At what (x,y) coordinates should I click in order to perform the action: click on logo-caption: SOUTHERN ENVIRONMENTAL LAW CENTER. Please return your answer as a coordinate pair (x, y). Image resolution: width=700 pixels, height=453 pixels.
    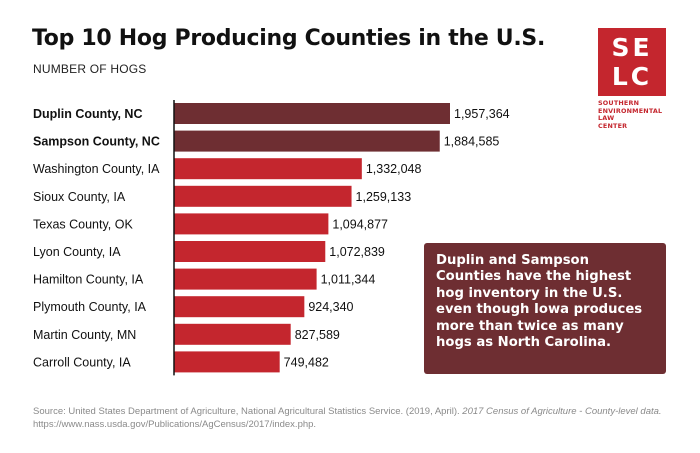
    Looking at the image, I should click on (632, 114).